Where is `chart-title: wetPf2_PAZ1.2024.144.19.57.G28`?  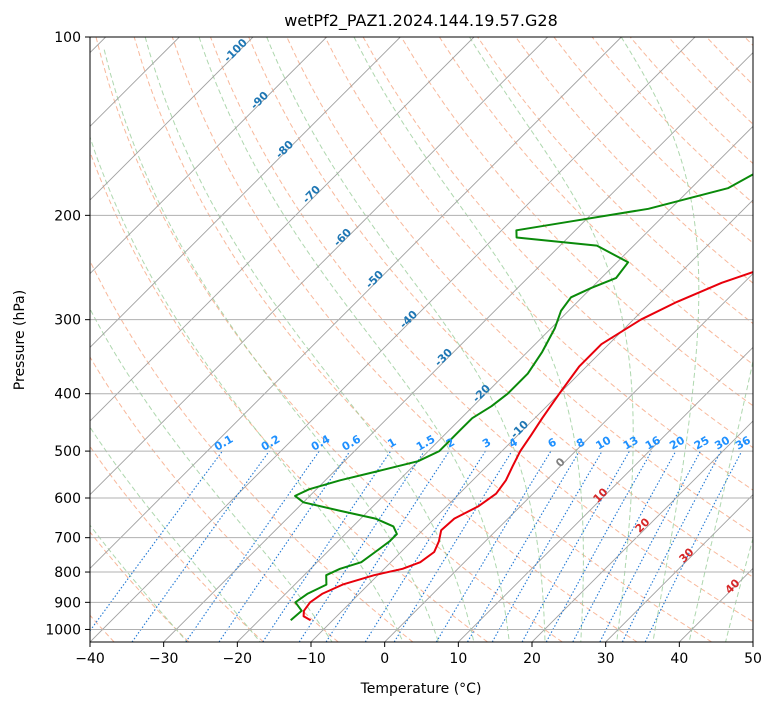 chart-title: wetPf2_PAZ1.2024.144.19.57.G28 is located at coordinates (421, 21).